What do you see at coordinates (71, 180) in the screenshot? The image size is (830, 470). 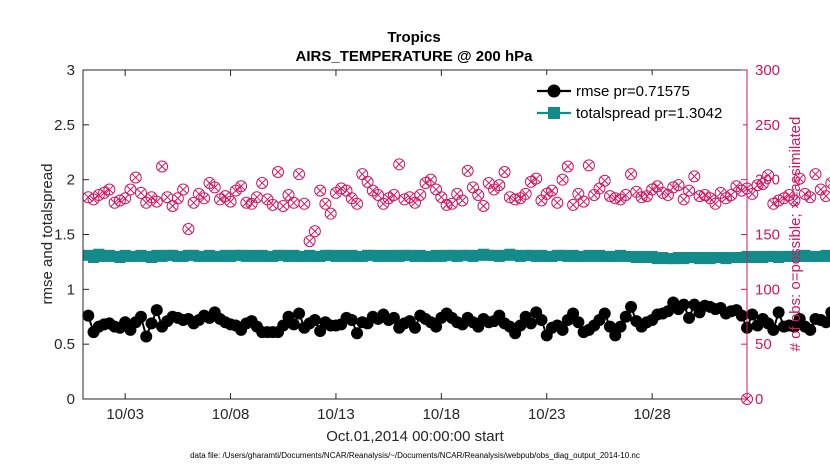 I see `y-left-tick-label: 2` at bounding box center [71, 180].